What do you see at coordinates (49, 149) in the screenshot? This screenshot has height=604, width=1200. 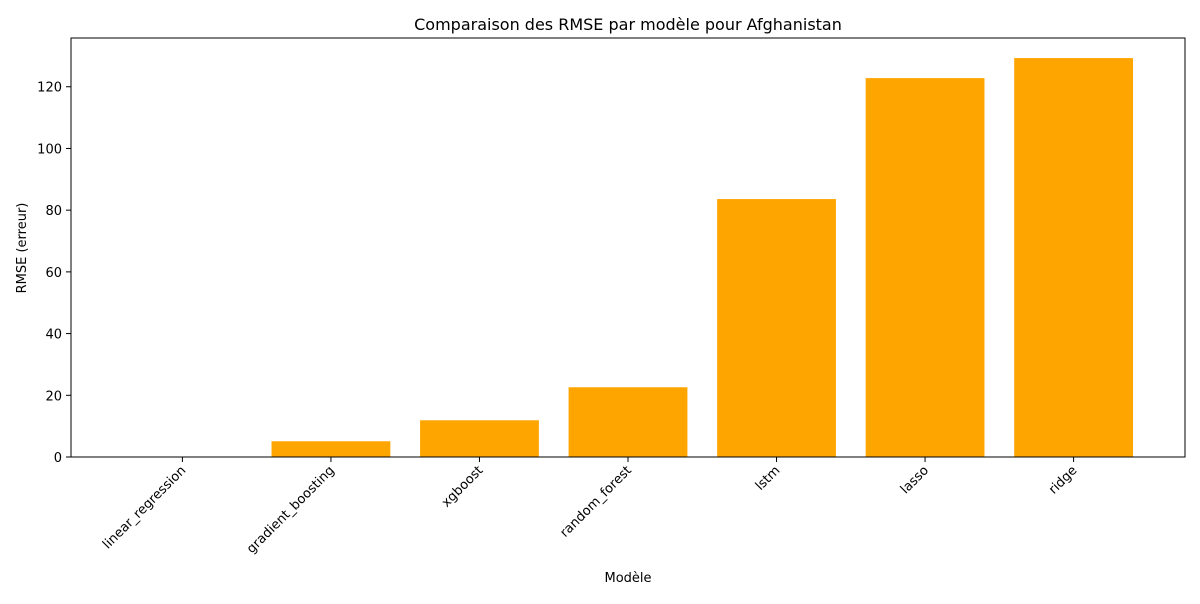 I see `y-tick-label-100: 100` at bounding box center [49, 149].